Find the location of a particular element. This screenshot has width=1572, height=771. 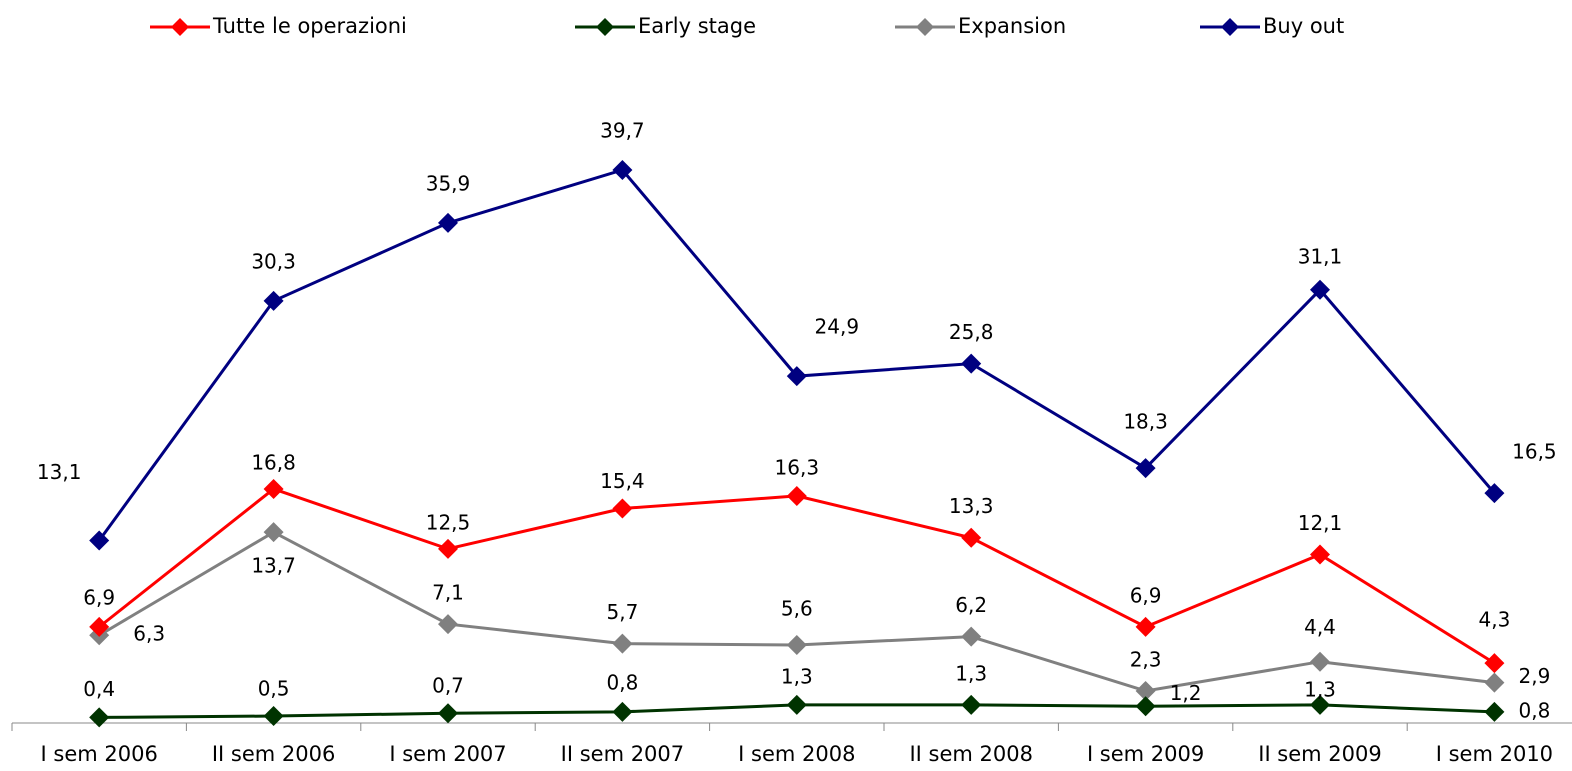

data-label: 16,5 is located at coordinates (1534, 452).